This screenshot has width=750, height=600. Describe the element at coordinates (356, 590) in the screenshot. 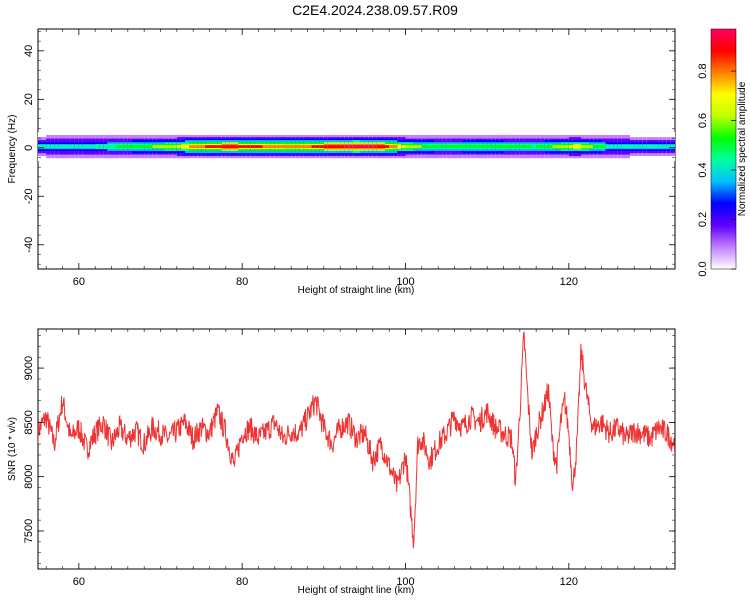

I see `snr-x-axis-label: Height of straight line (km)` at that location.